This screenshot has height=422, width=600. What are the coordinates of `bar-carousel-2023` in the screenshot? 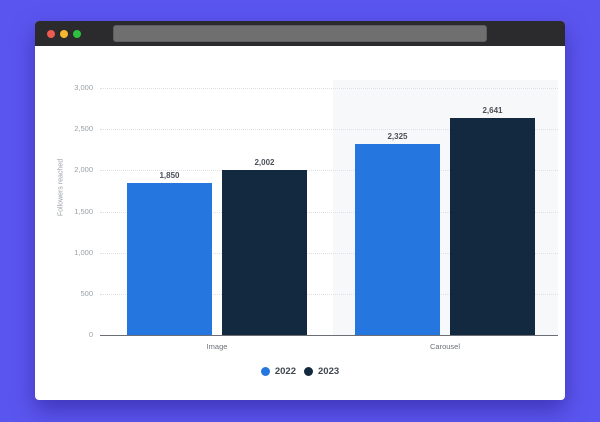 It's located at (492, 226).